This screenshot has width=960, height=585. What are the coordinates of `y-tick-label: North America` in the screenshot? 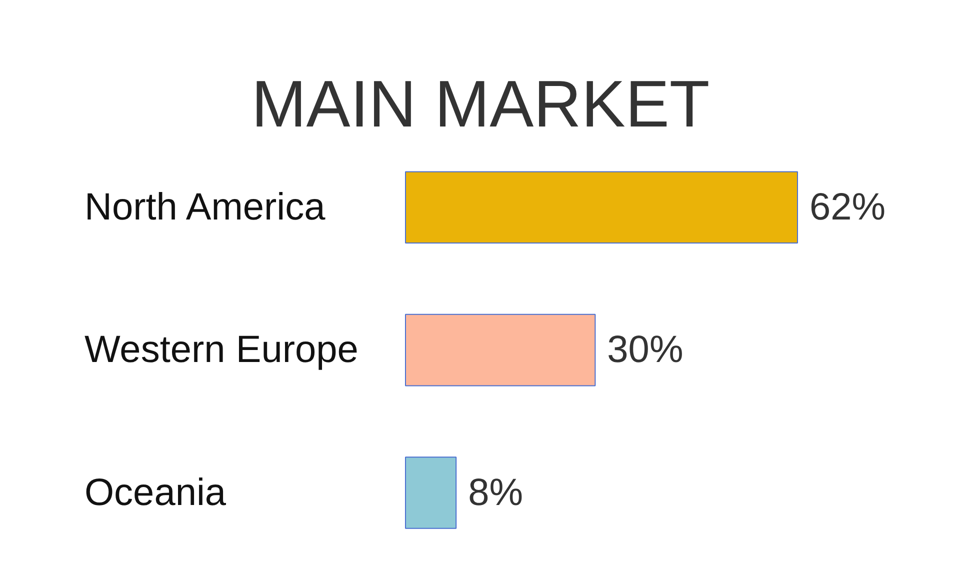 It's located at (205, 207).